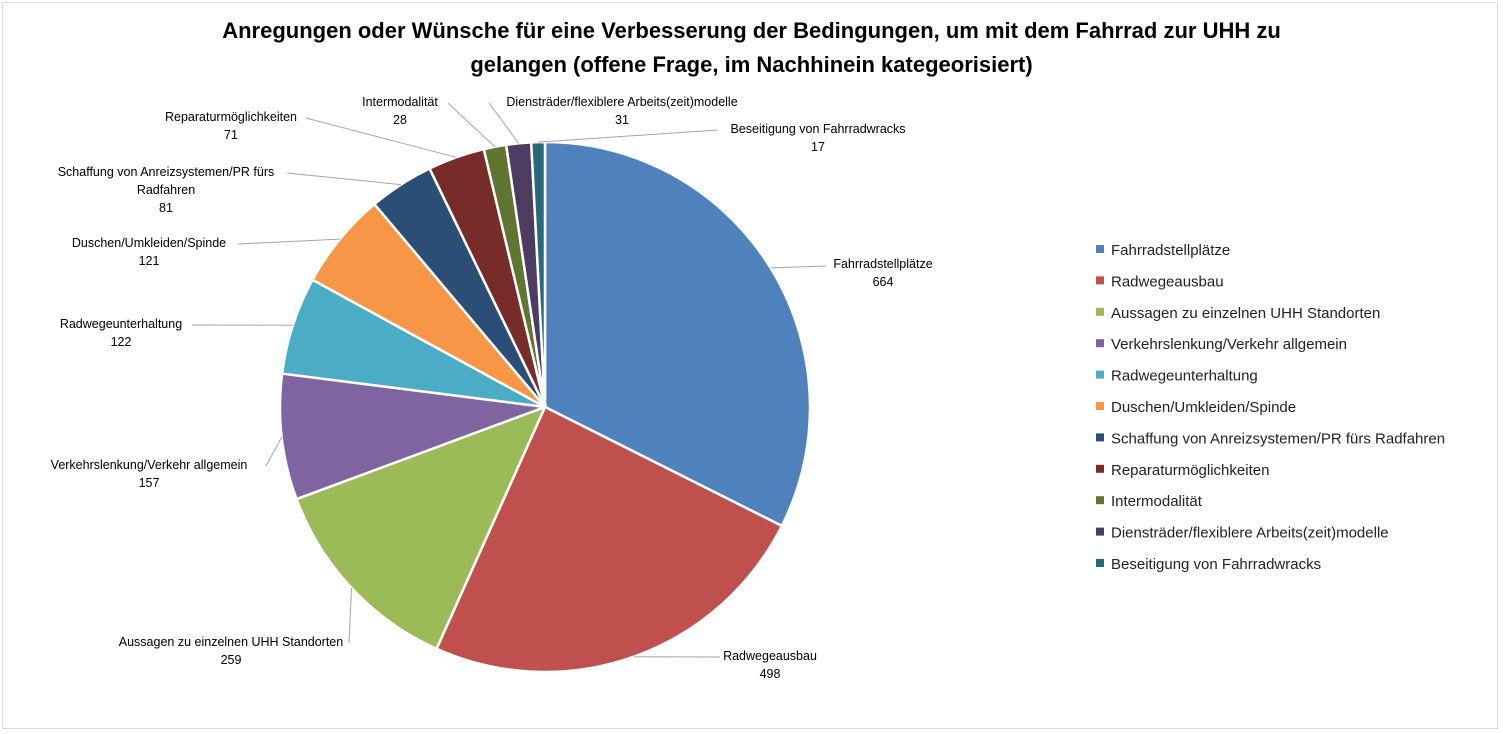  Describe the element at coordinates (1100, 531) in the screenshot. I see `legend-swatch-dienstrader-flexiblere-arbeits-zeit-modelle` at that location.